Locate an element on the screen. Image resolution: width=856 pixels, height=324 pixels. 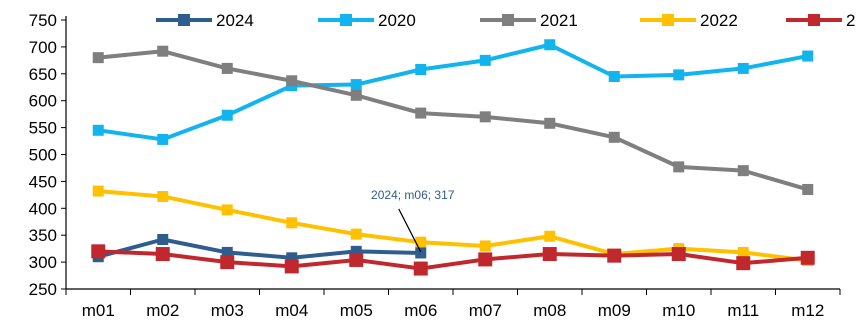
x-tick-label: m08 is located at coordinates (549, 310).